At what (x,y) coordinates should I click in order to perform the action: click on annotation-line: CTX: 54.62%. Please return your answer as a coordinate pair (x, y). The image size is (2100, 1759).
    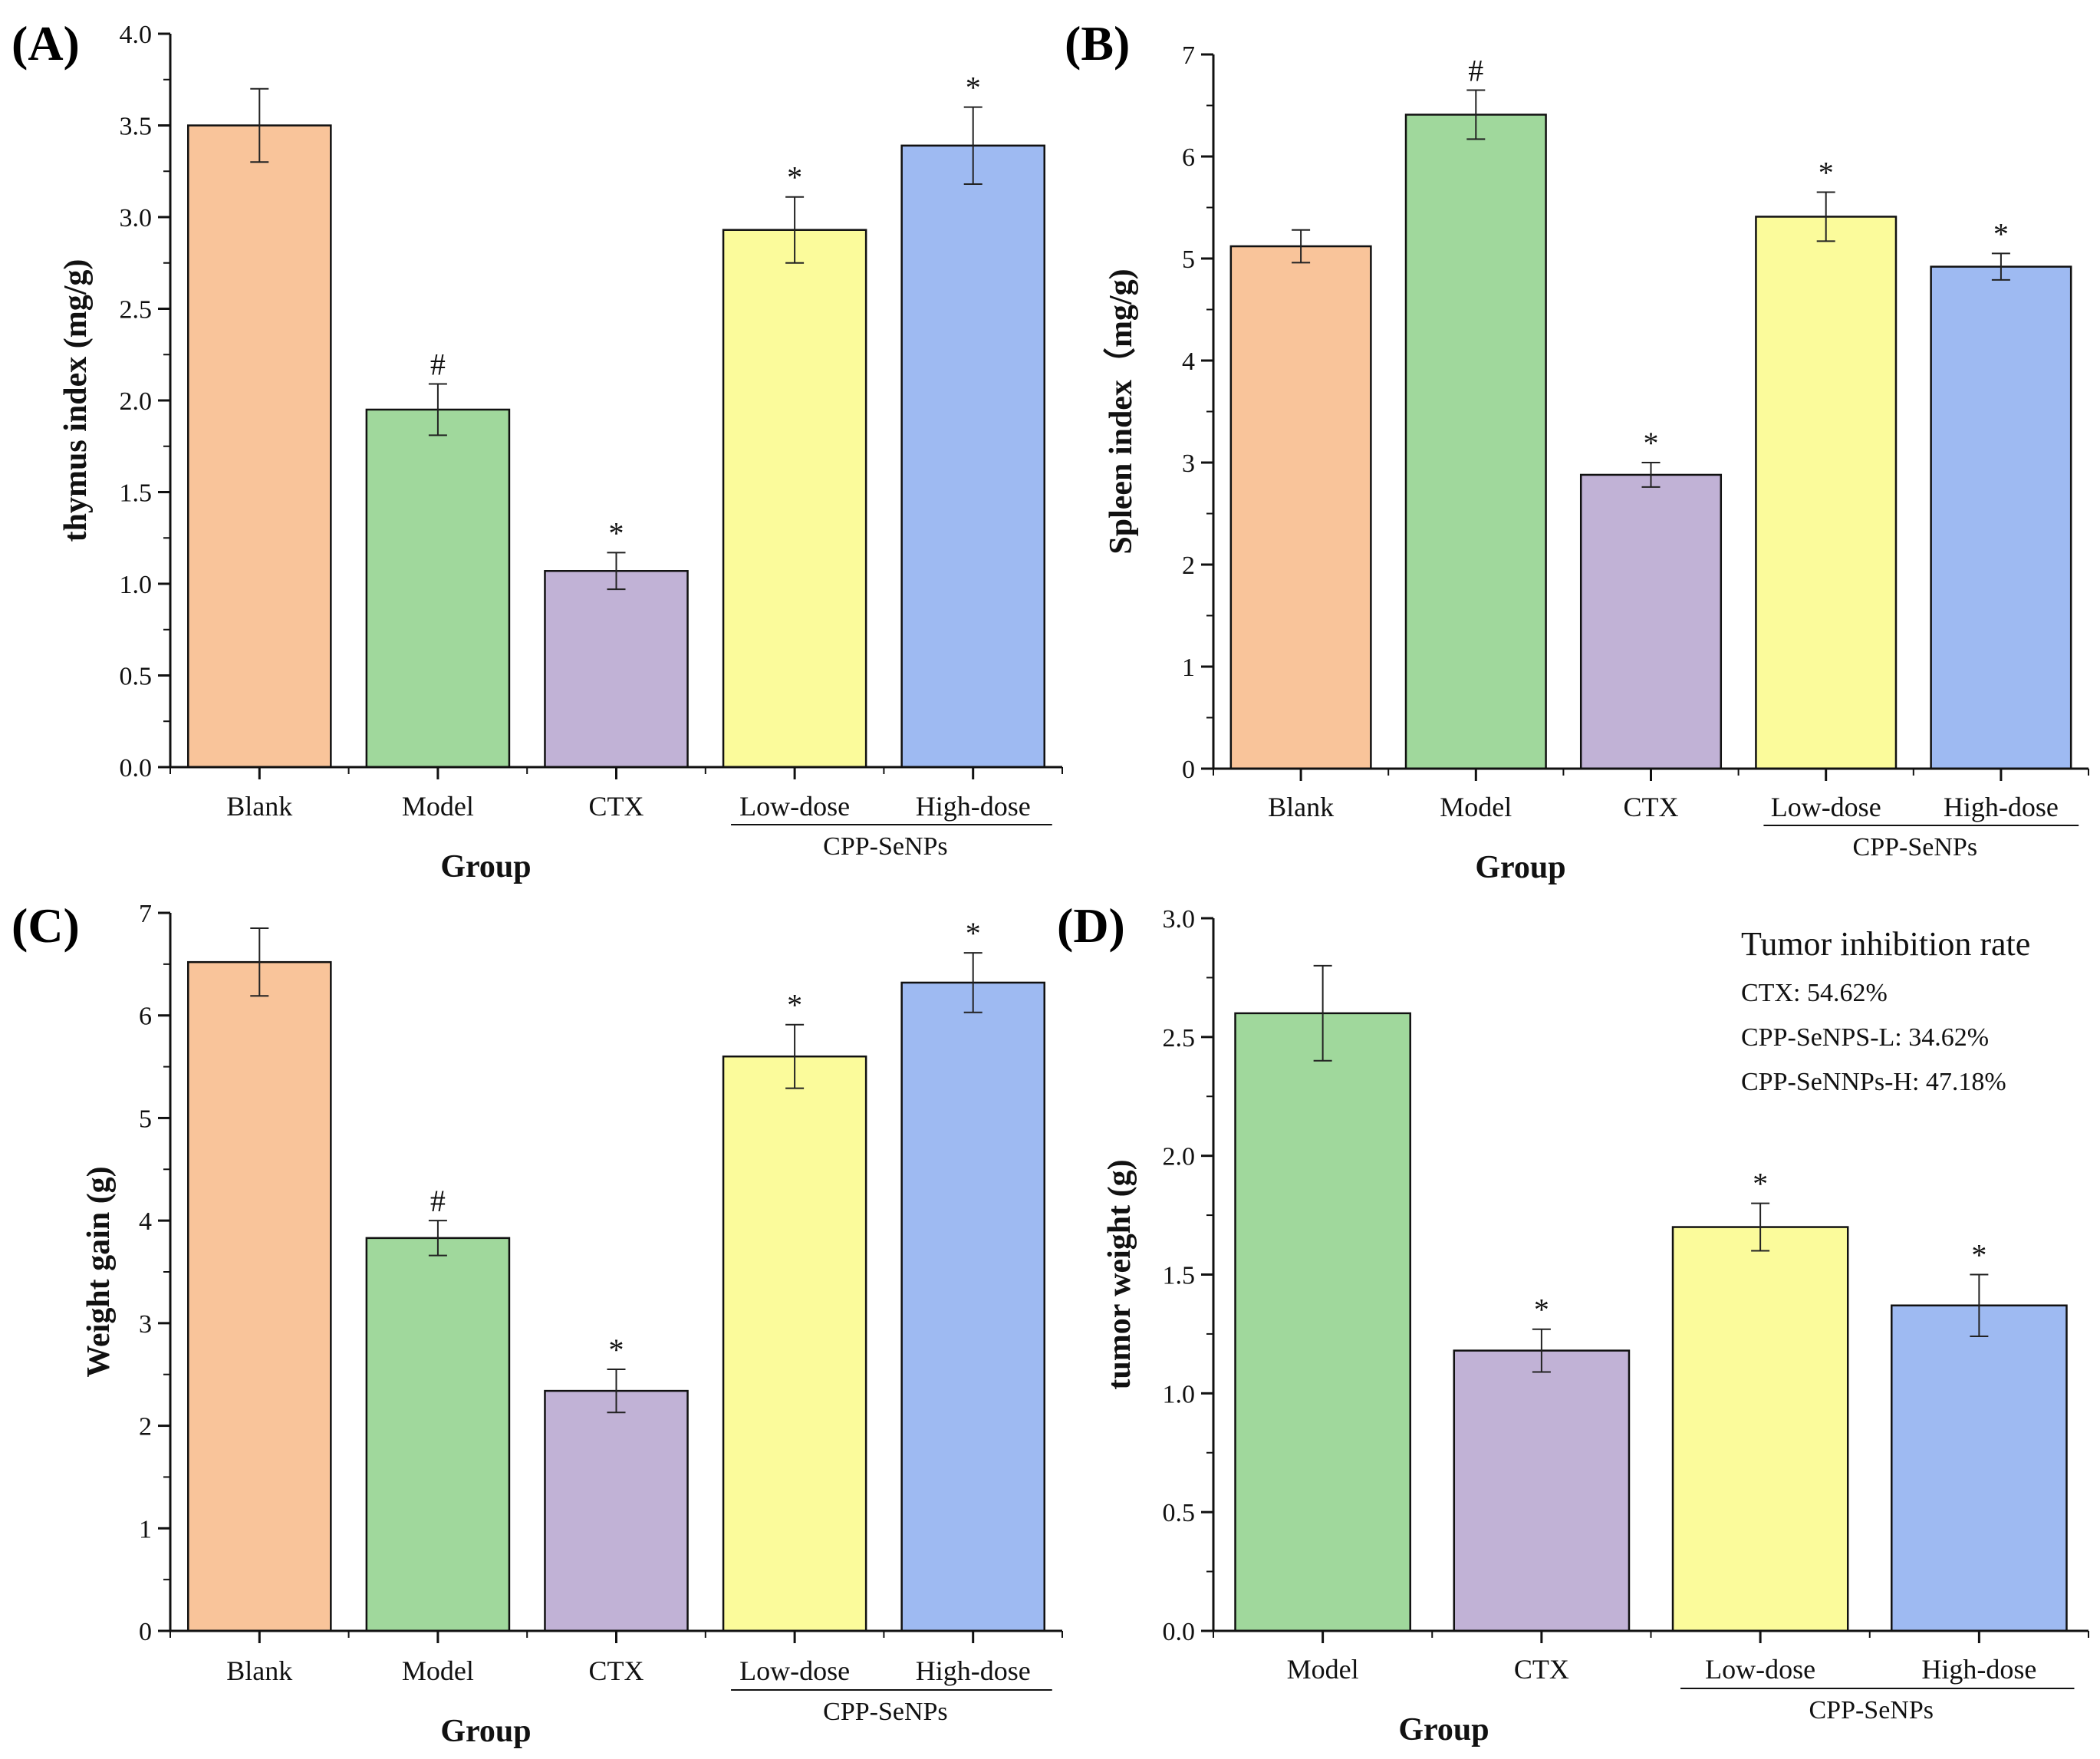
    Looking at the image, I should click on (1814, 993).